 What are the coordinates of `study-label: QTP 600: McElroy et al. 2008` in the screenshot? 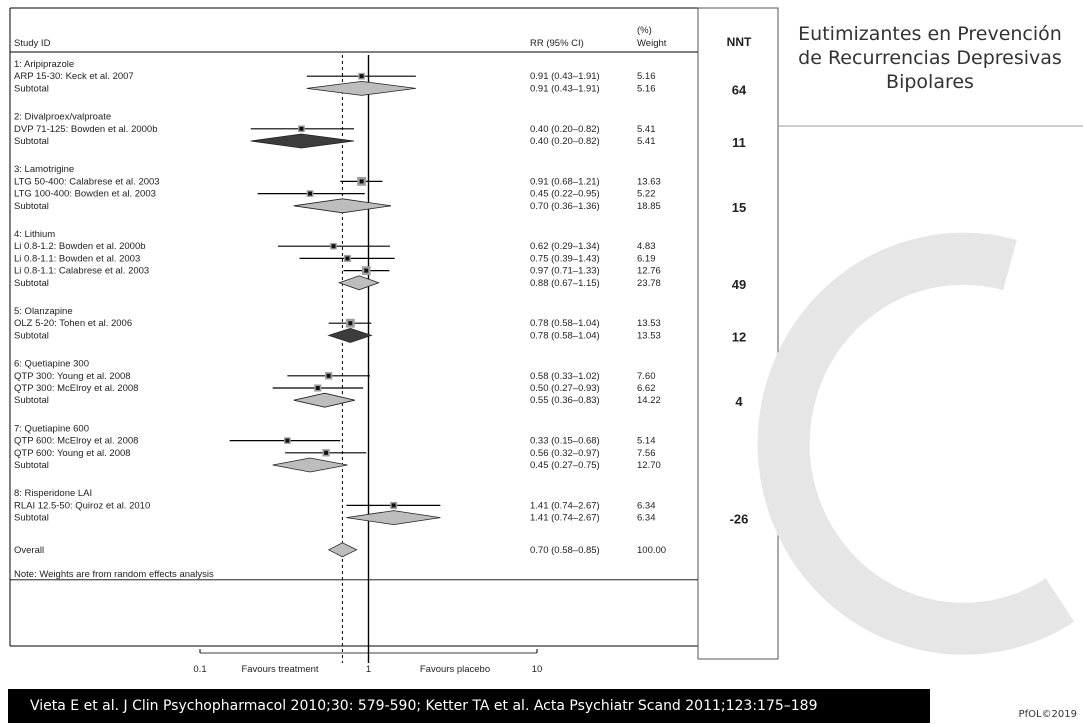 It's located at (76, 441).